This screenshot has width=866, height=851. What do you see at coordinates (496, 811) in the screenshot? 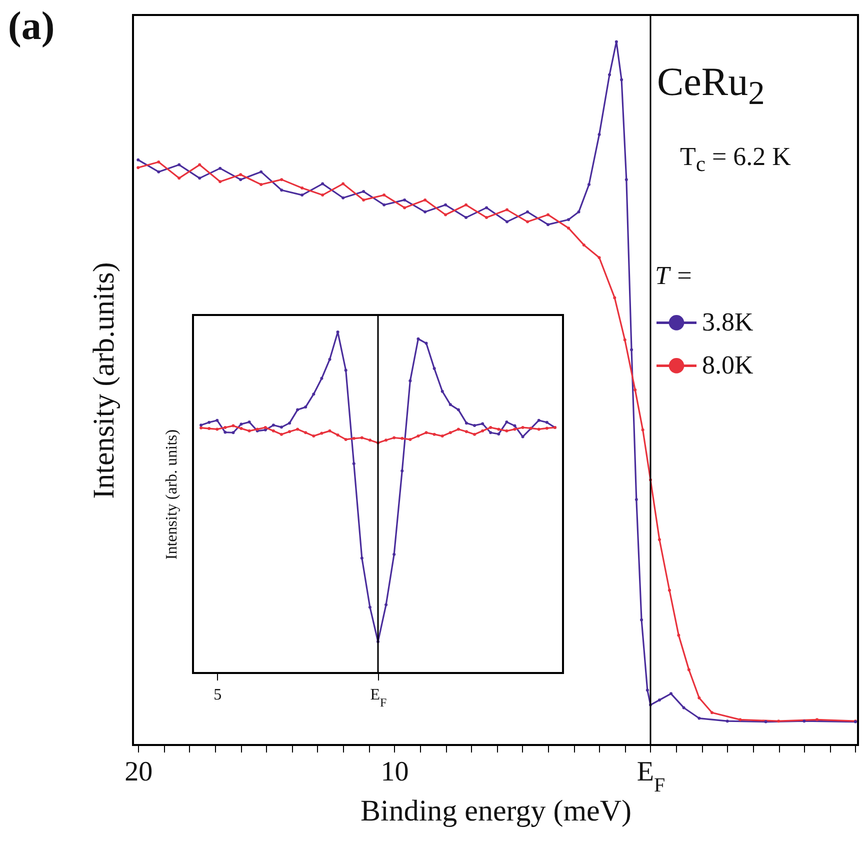
I see `x-axis-title: Binding energy (meV)` at bounding box center [496, 811].